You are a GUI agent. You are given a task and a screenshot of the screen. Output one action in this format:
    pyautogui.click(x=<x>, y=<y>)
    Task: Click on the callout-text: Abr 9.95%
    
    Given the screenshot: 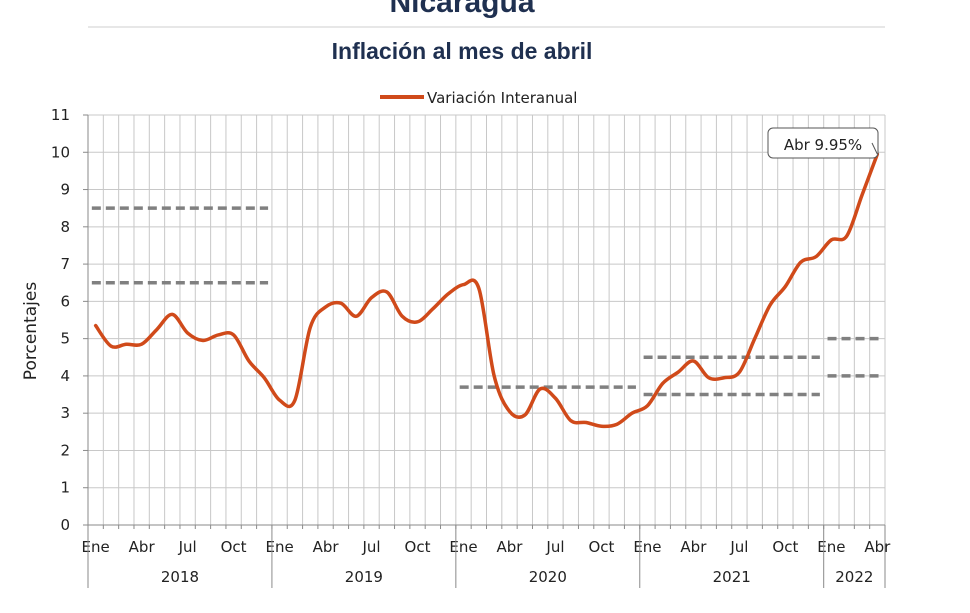 What is the action you would take?
    pyautogui.click(x=823, y=145)
    